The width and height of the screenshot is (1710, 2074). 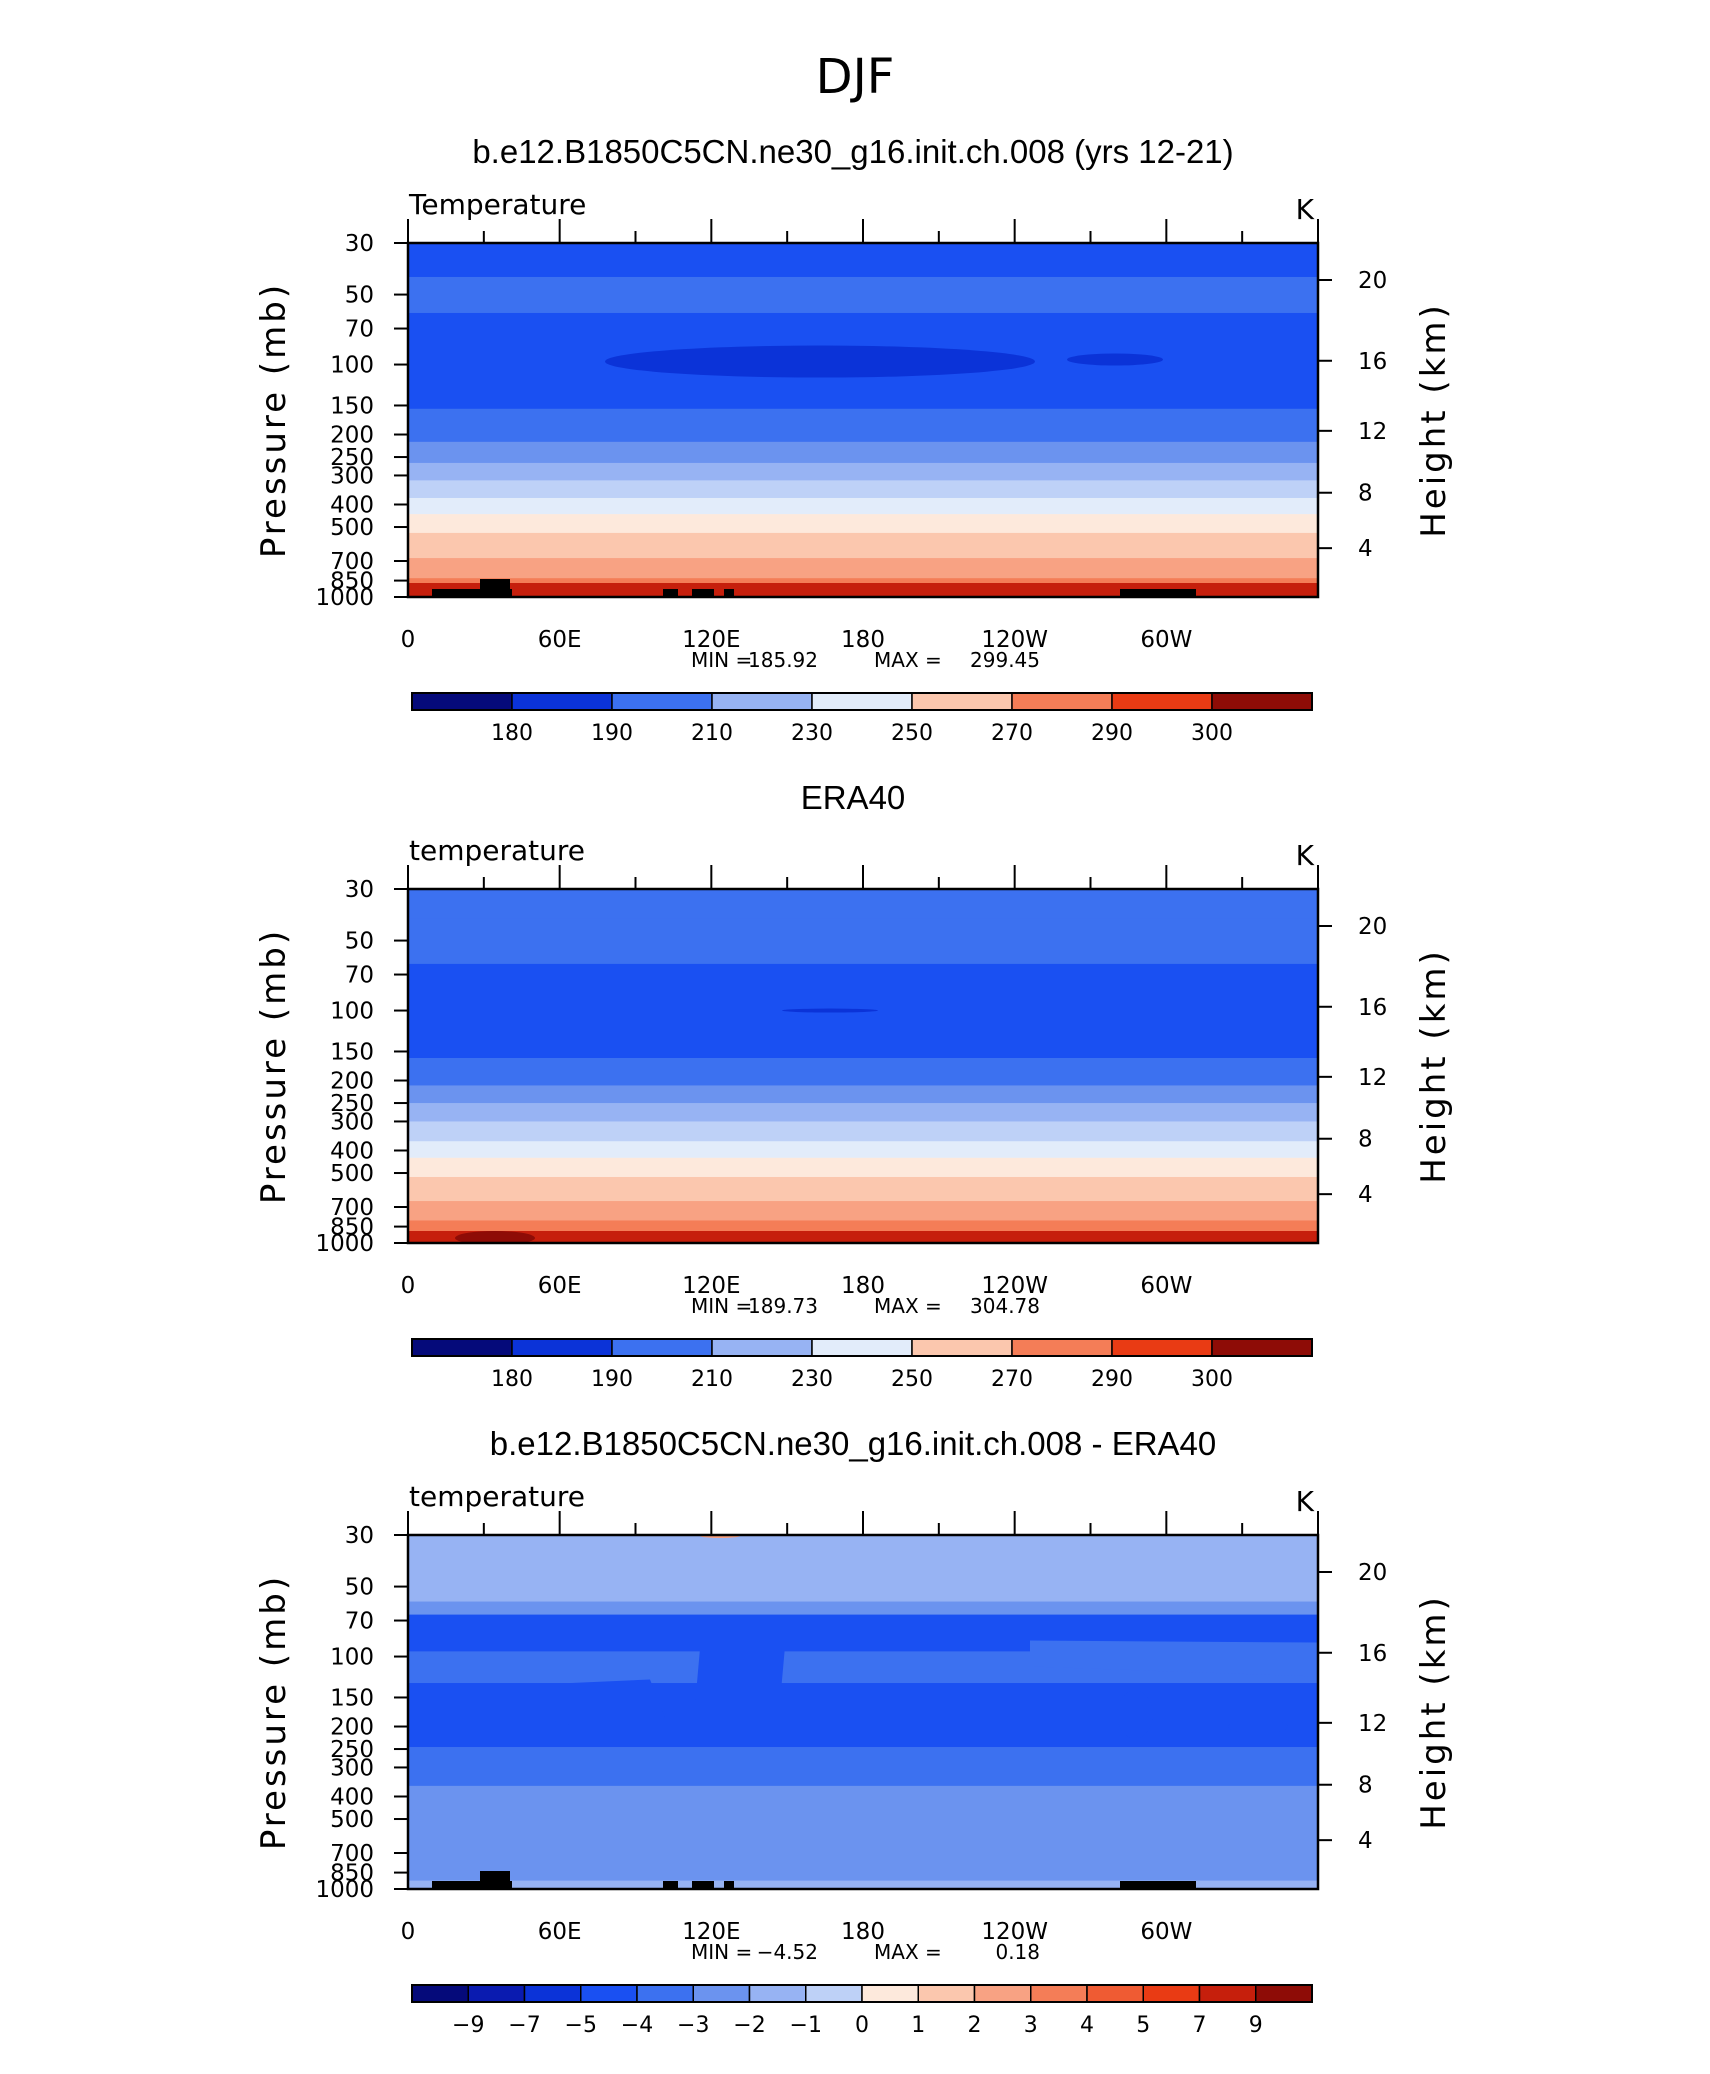 I want to click on colorbar-label: 270, so click(x=1012, y=1379).